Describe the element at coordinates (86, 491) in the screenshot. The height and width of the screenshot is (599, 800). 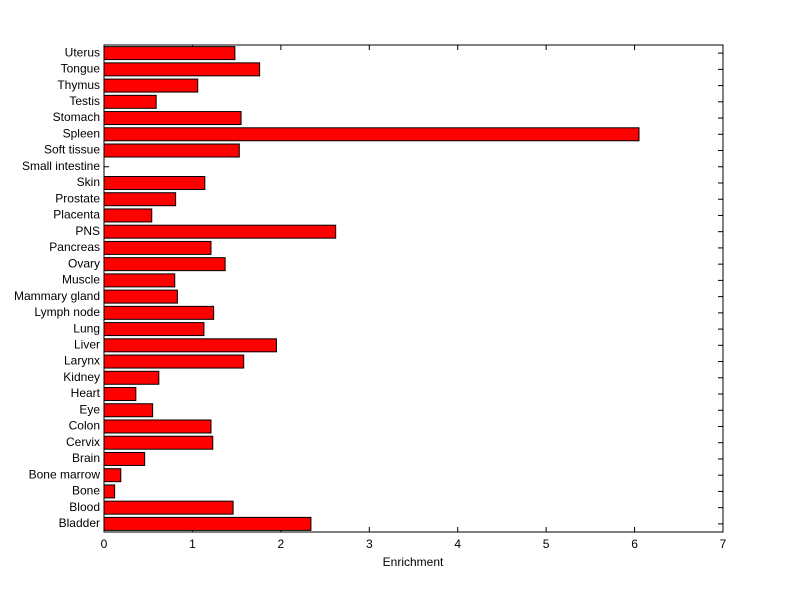
I see `y-tick-label: Bone` at that location.